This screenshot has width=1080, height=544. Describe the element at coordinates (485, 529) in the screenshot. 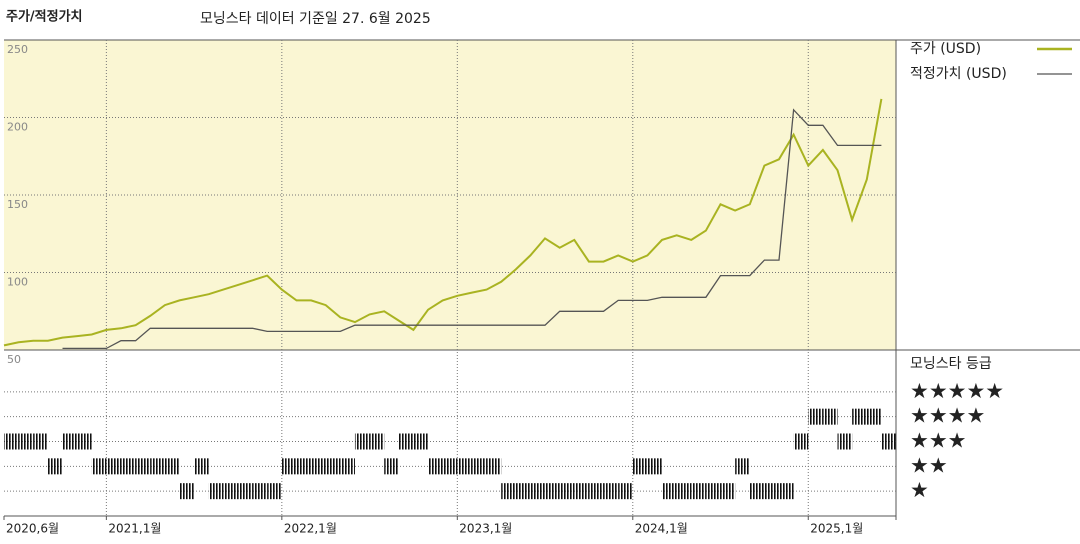

I see `x-tick-label: 2023,1월` at that location.